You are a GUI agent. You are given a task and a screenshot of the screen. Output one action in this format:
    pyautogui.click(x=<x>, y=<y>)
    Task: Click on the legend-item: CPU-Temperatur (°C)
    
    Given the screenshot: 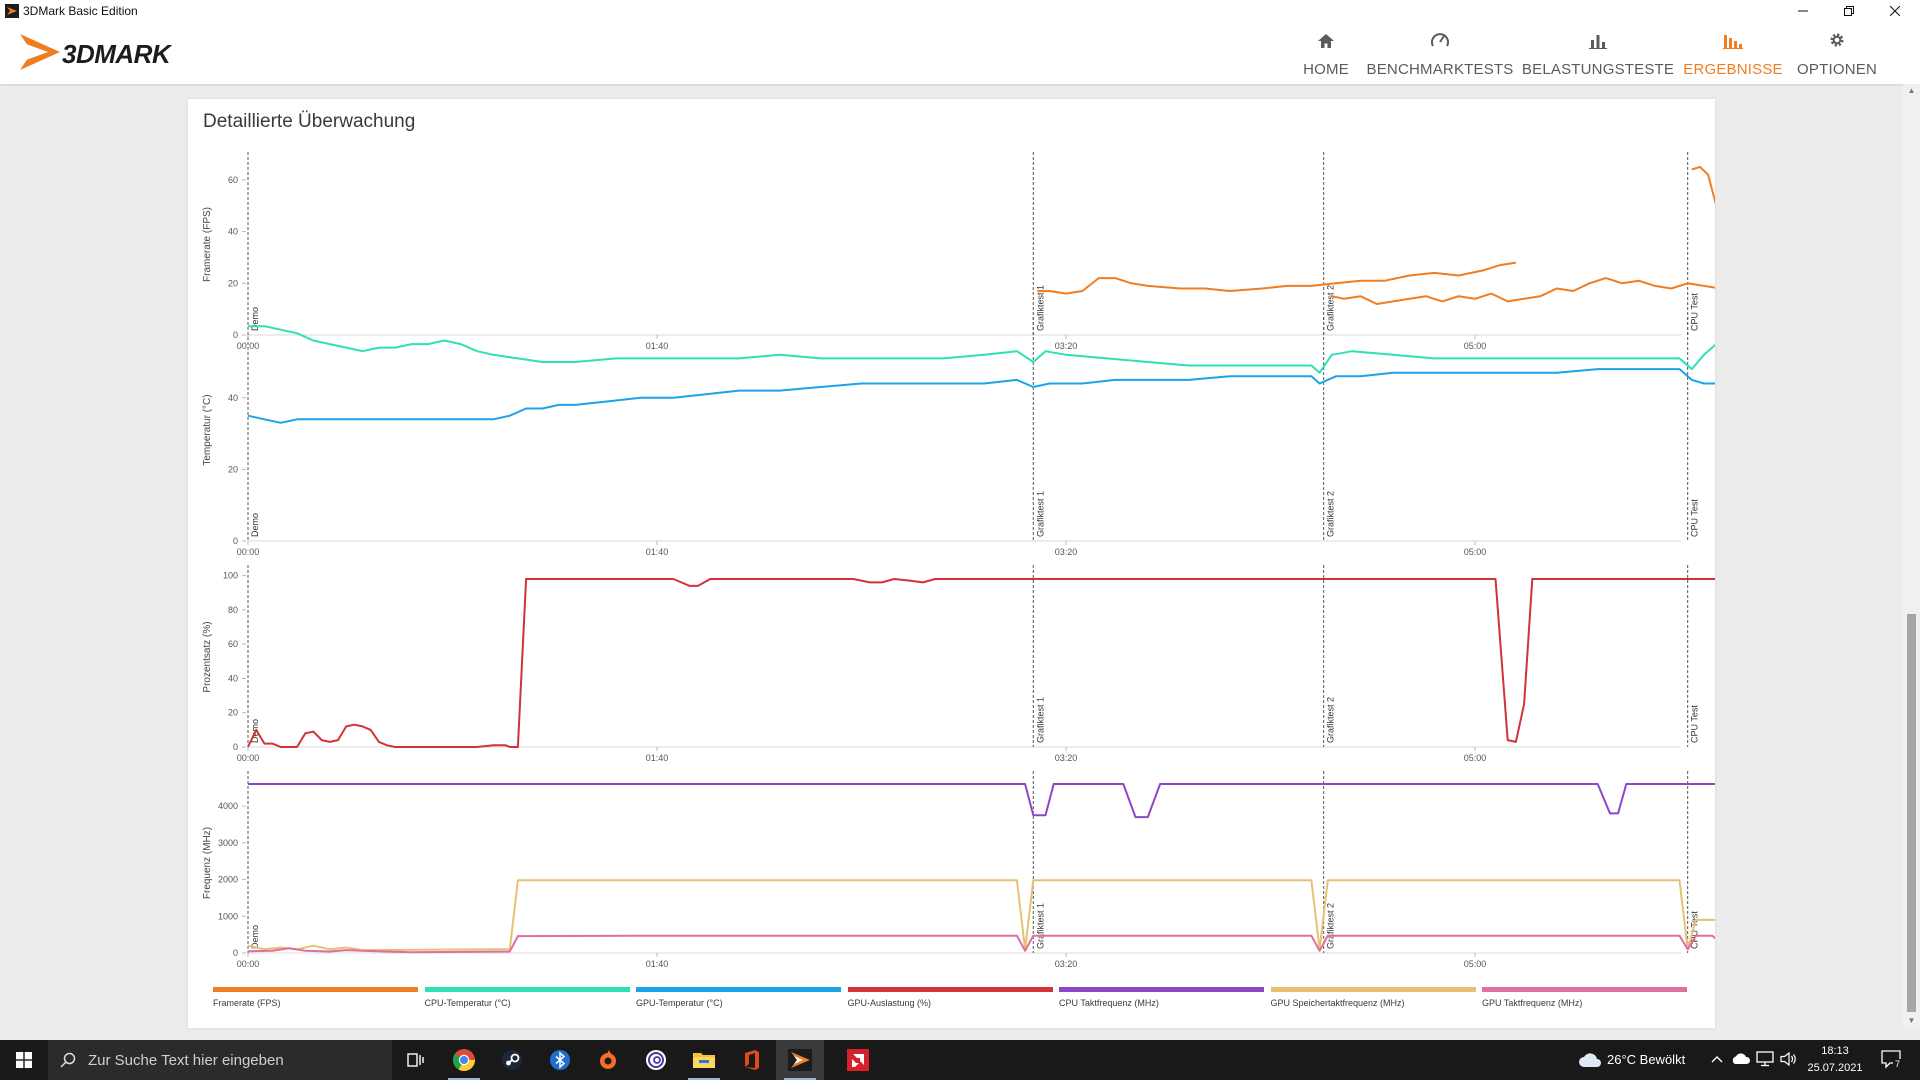 What is the action you would take?
    pyautogui.click(x=527, y=1002)
    